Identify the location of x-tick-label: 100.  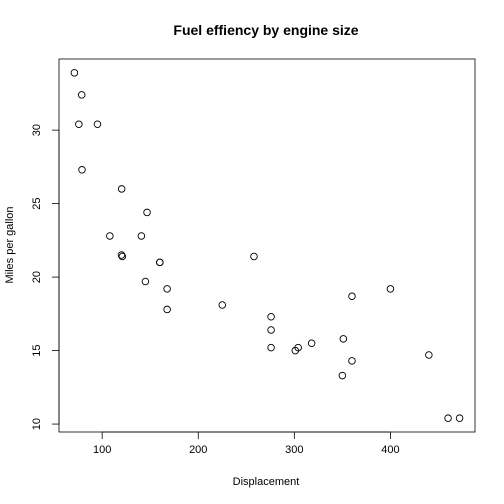
(102, 450).